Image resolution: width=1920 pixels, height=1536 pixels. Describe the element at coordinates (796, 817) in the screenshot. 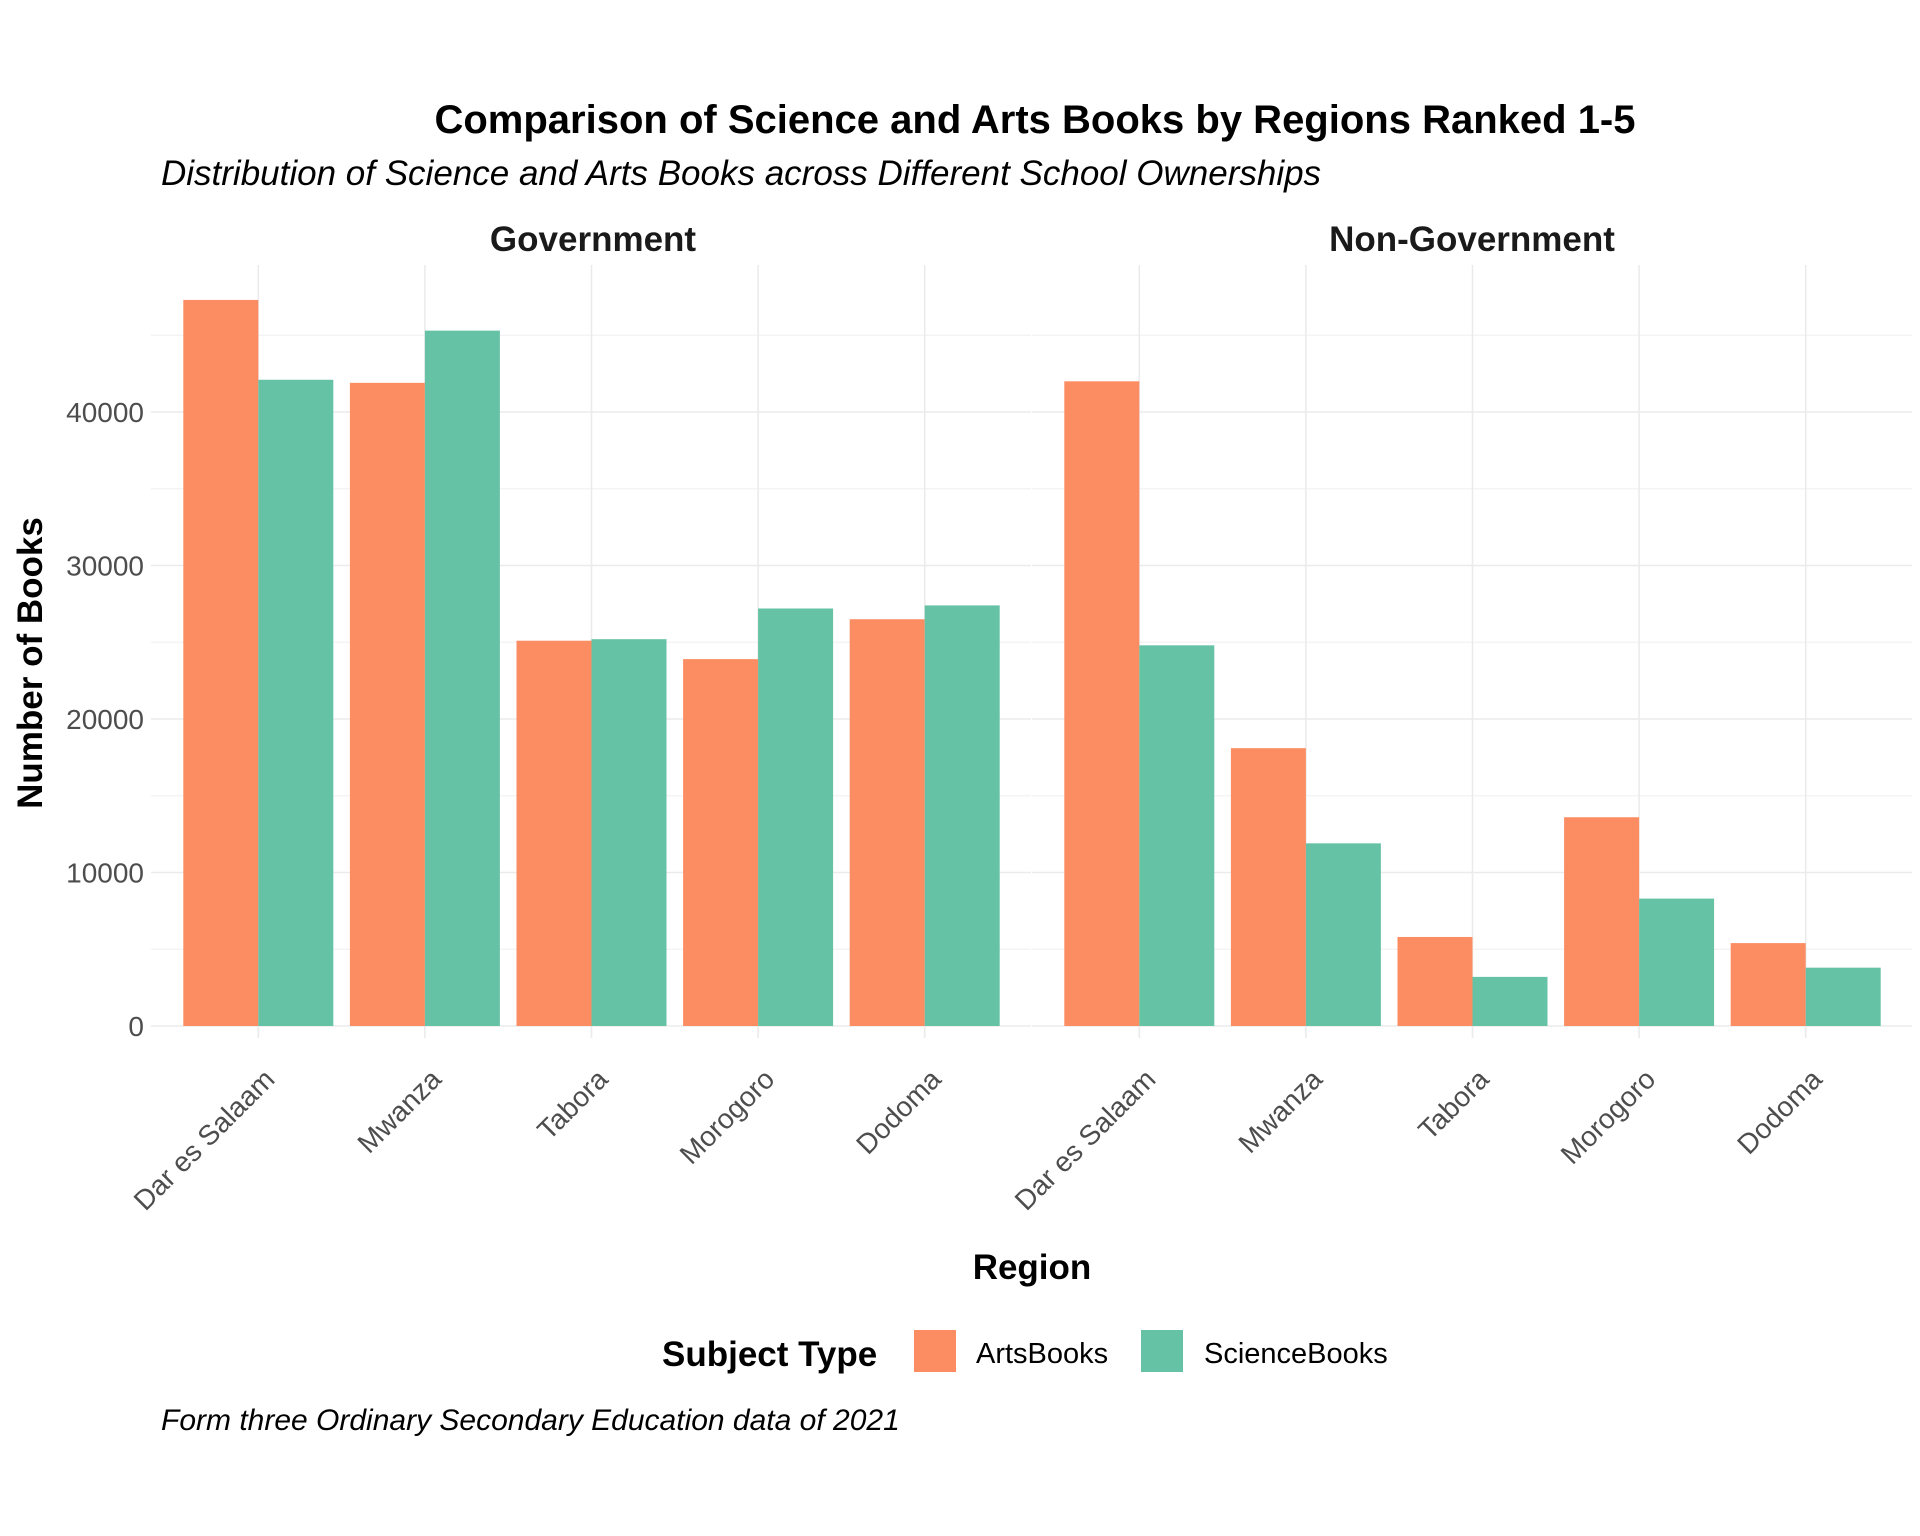

I see `bar-sciencebooks-government-morogoro` at that location.